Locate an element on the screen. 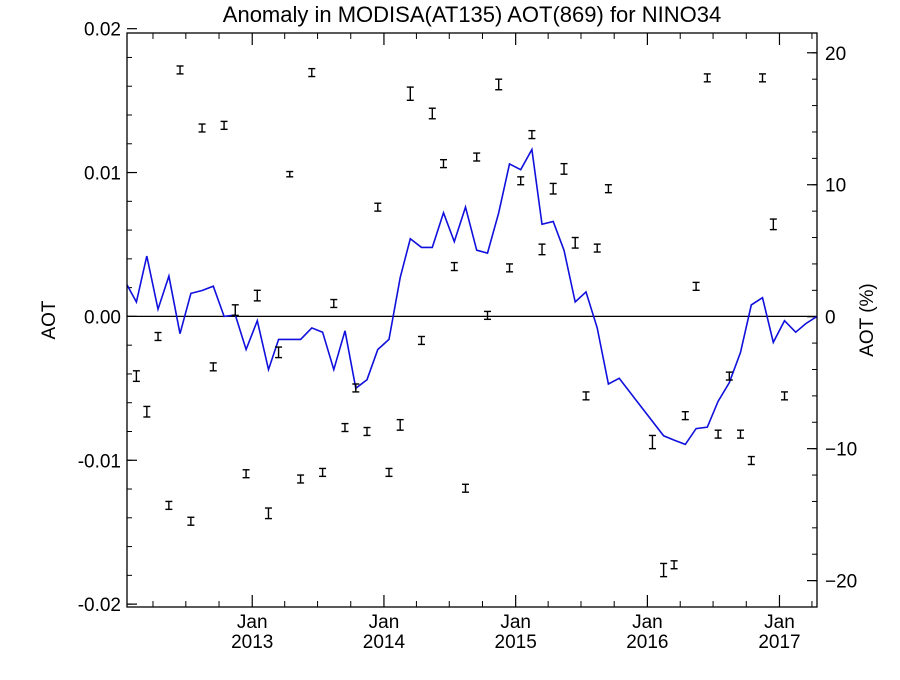 The image size is (900, 680). y-tick-label-left: 0.00 is located at coordinates (102, 317).